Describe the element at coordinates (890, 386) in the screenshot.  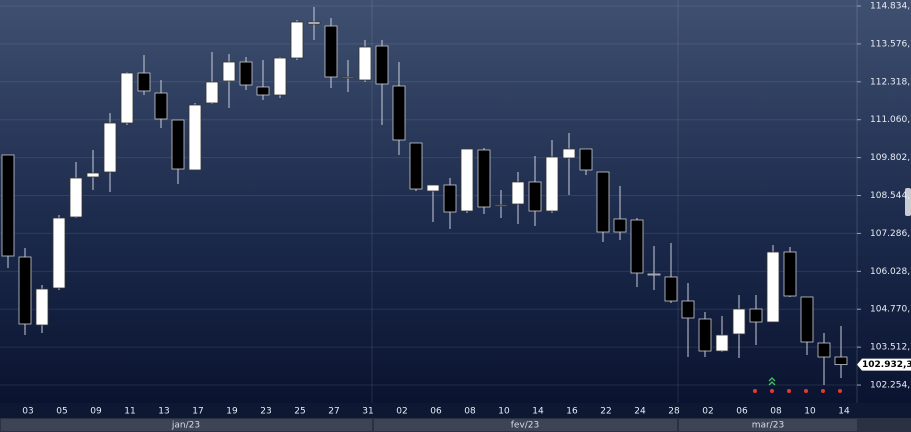
I see `y-tick-label: 102.254,72` at that location.